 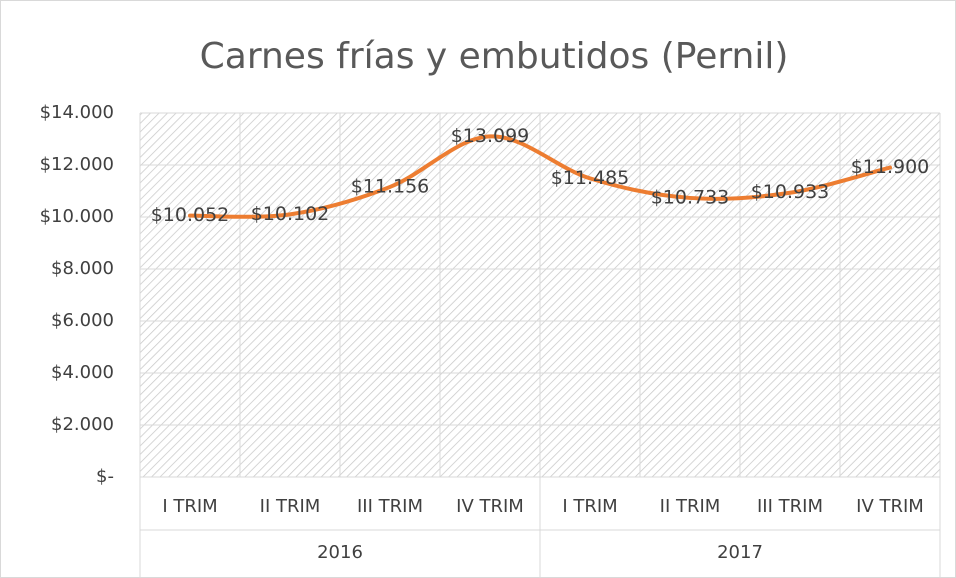 What do you see at coordinates (105, 476) in the screenshot?
I see `y-tick-label: $-` at bounding box center [105, 476].